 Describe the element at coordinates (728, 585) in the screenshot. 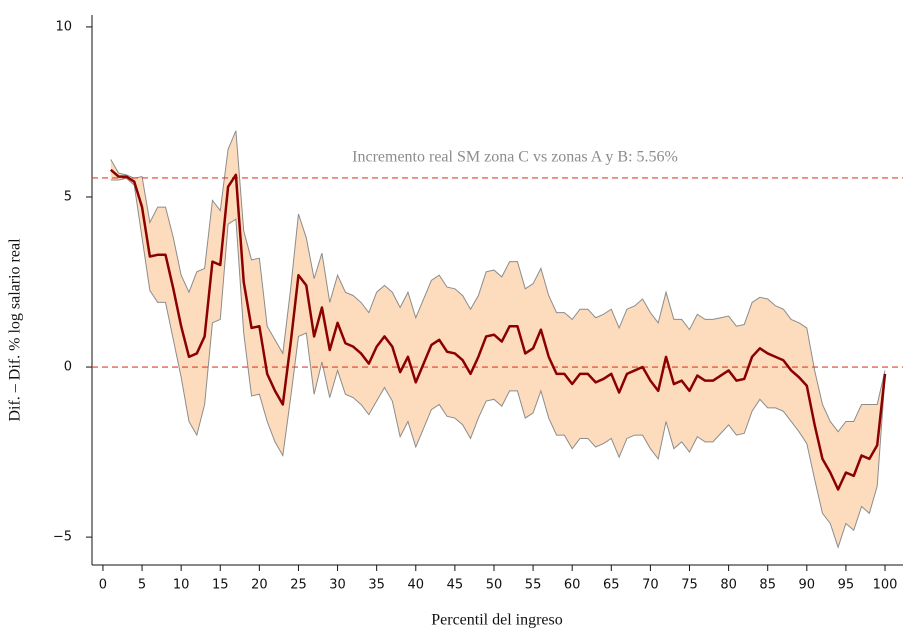

I see `x-tick-label: 80` at that location.